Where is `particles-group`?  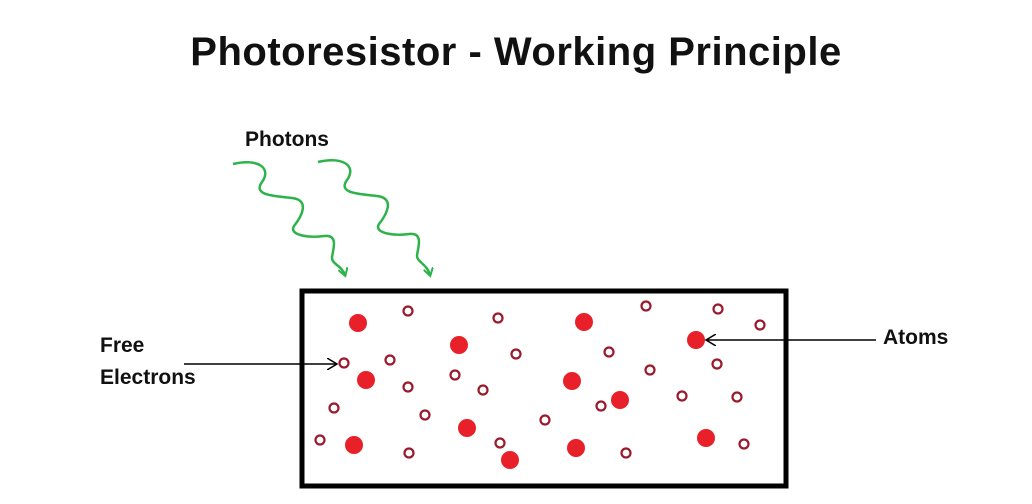
particles-group is located at coordinates (540, 384).